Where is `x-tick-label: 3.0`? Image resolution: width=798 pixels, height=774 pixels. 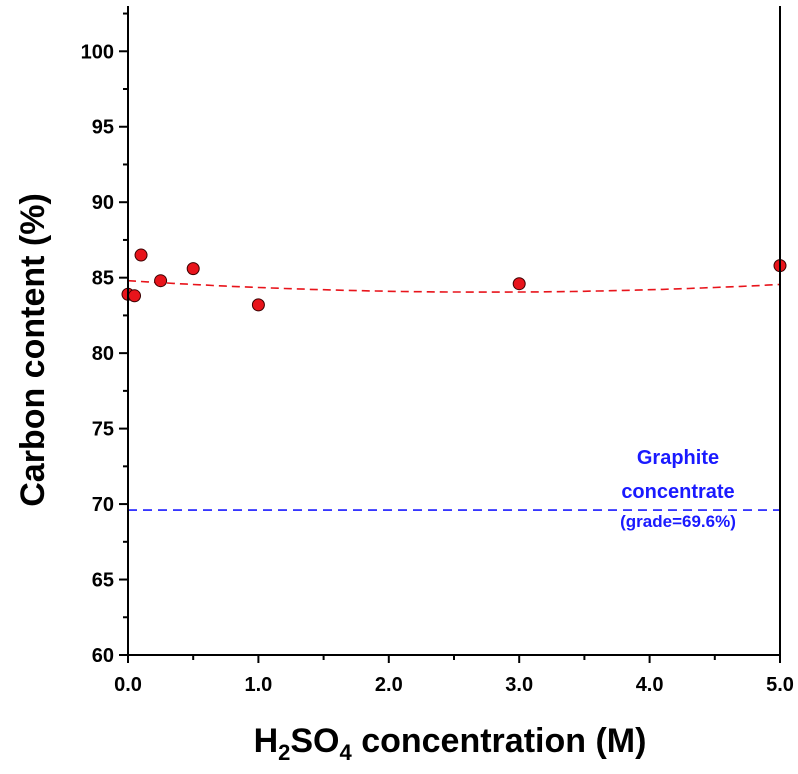 x-tick-label: 3.0 is located at coordinates (519, 685).